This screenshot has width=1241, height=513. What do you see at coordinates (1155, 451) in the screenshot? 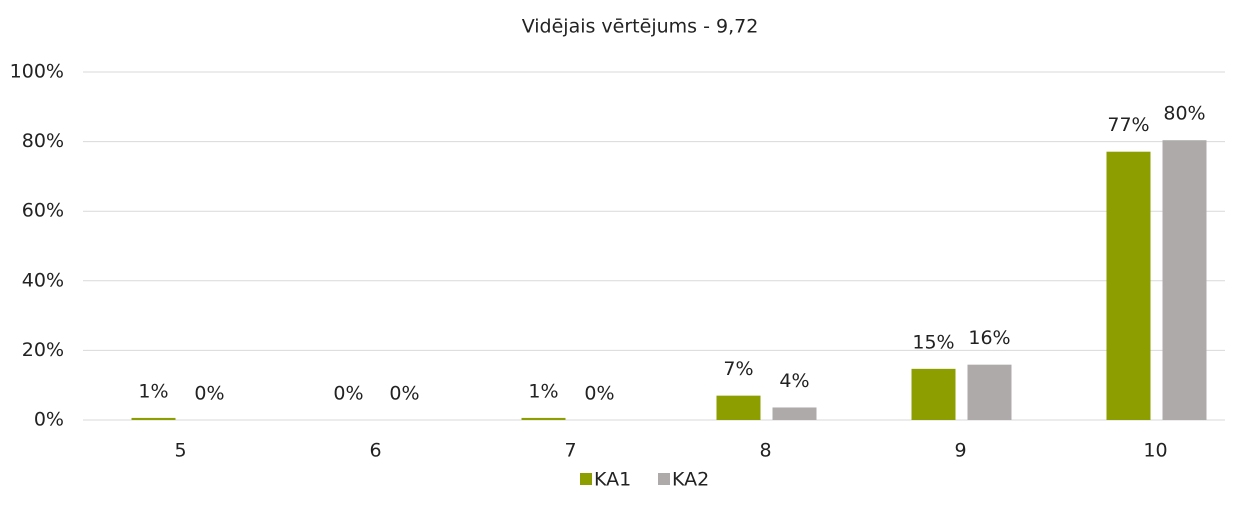
I see `x-tick-label: 10` at bounding box center [1155, 451].